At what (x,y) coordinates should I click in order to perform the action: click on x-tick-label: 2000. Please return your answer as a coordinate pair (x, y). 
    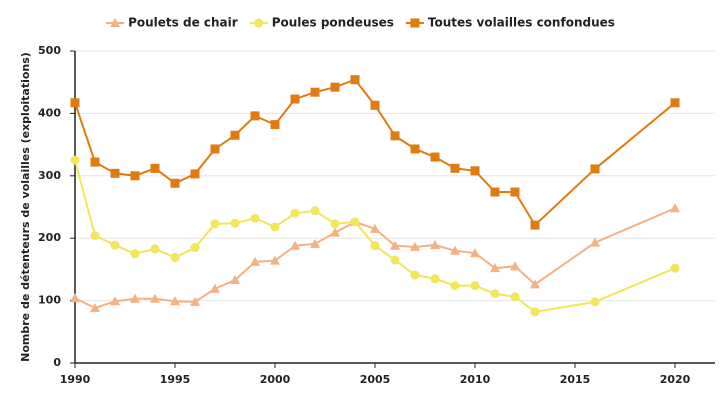
    Looking at the image, I should click on (275, 379).